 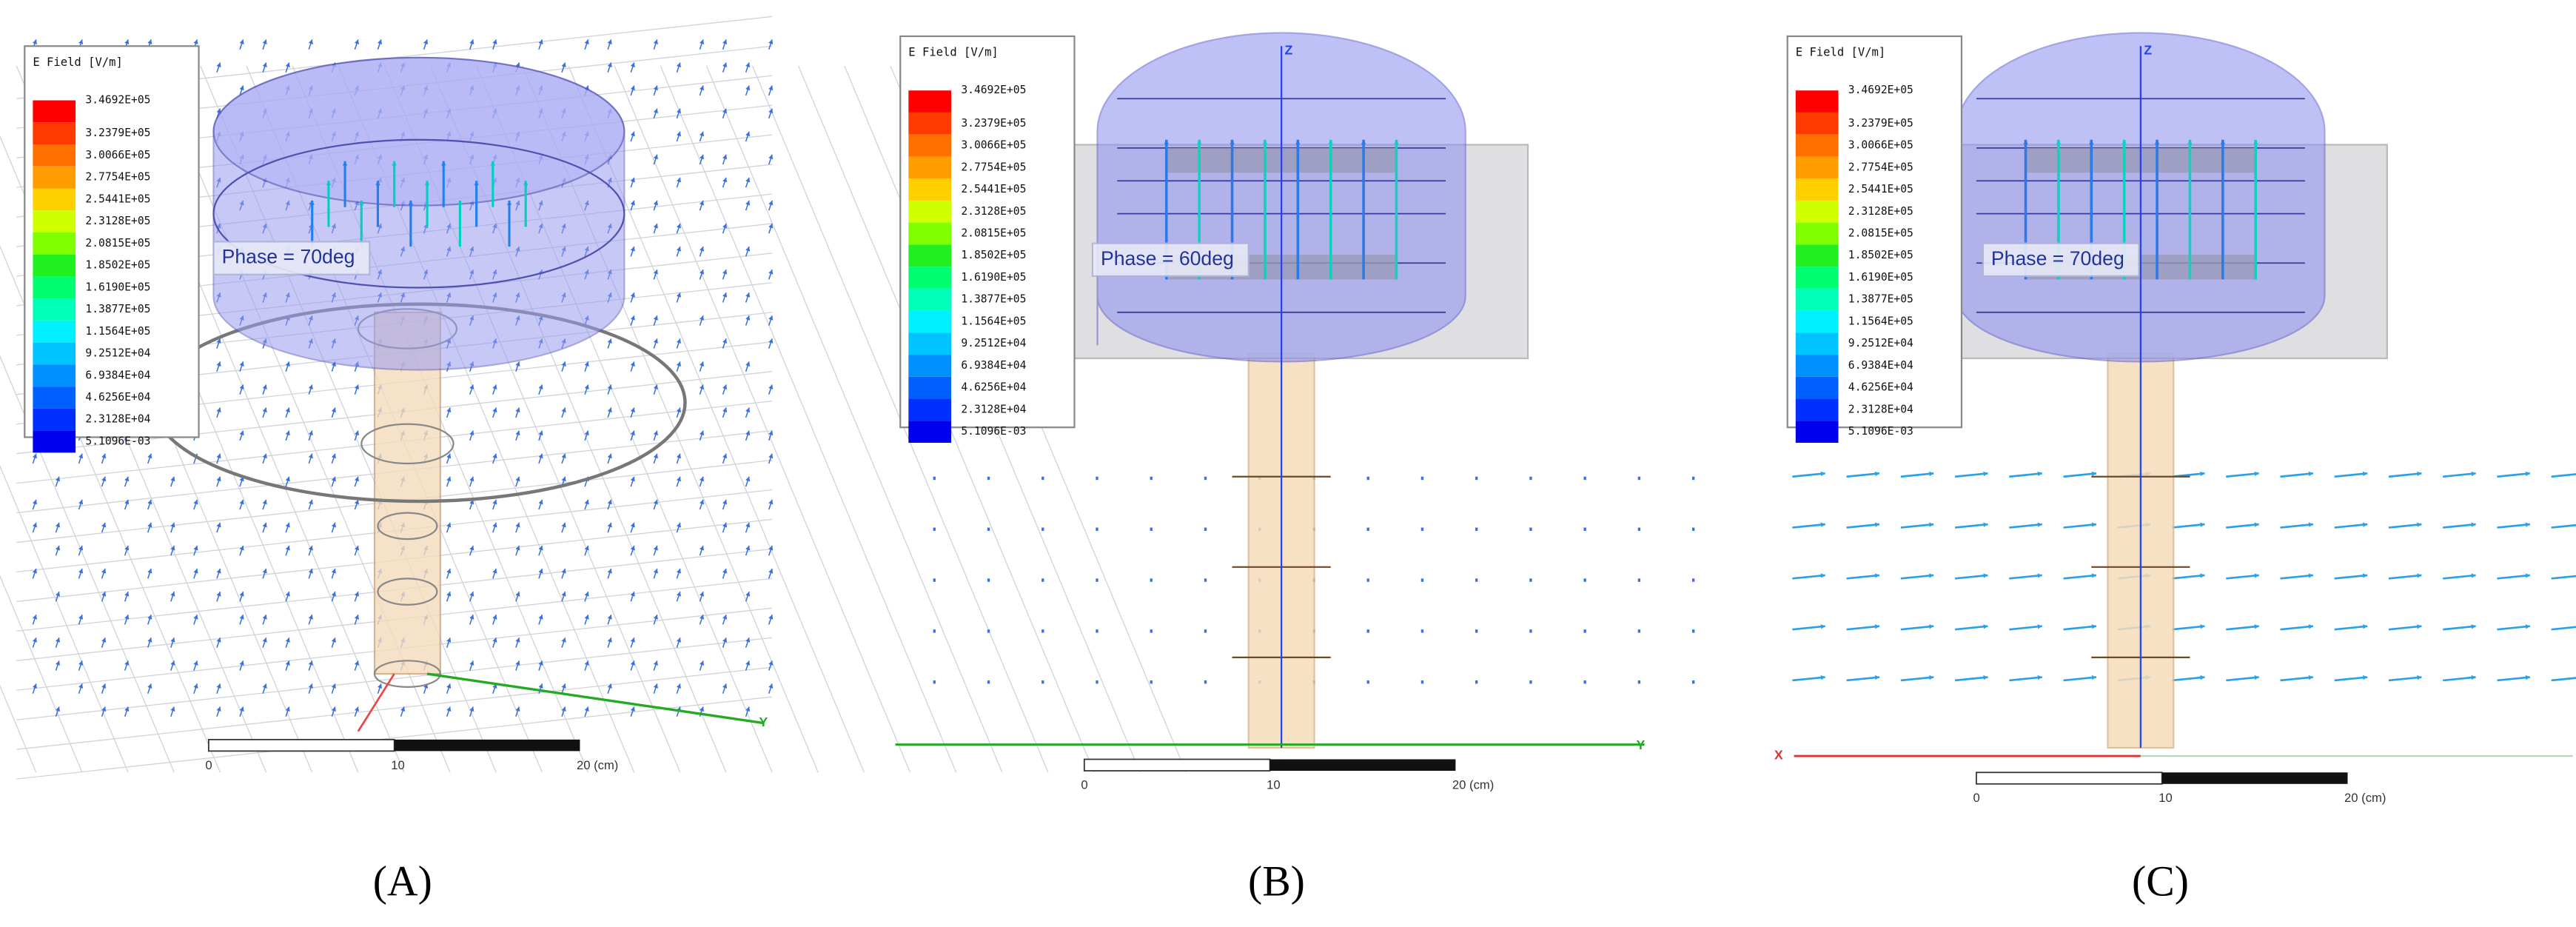 What do you see at coordinates (1840, 52) in the screenshot?
I see `legend-title: E Field [V/m]` at bounding box center [1840, 52].